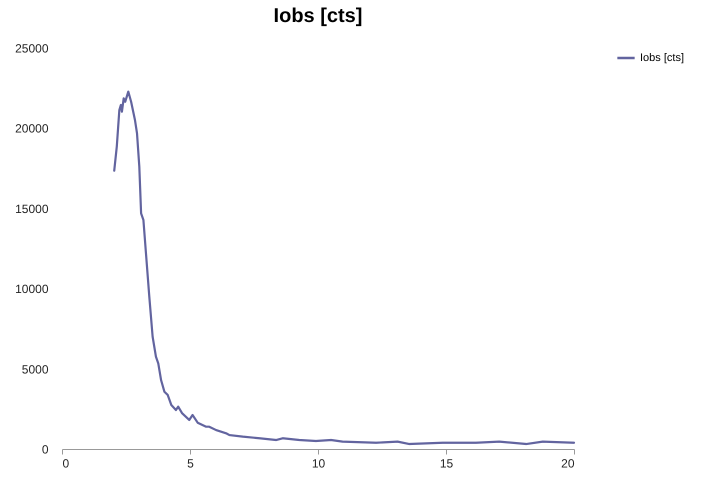  Describe the element at coordinates (66, 463) in the screenshot. I see `x-tick-label: 0` at that location.